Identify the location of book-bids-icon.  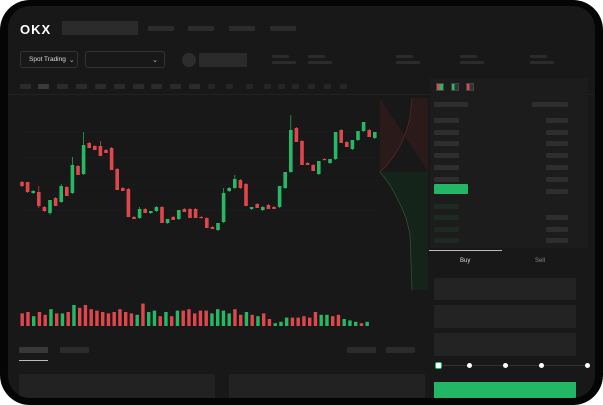
(455, 87).